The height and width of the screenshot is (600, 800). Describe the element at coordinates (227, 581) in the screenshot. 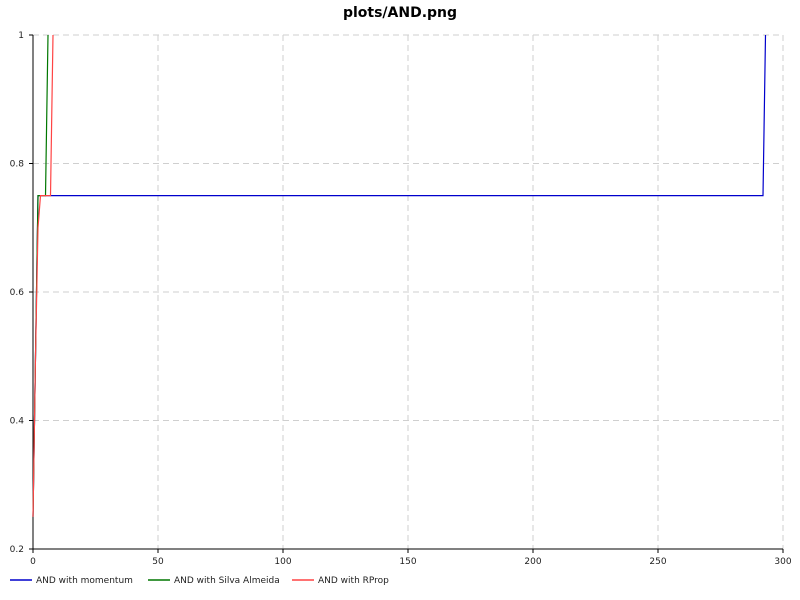

I see `legend-label-1: AND with Silva Almeida` at that location.